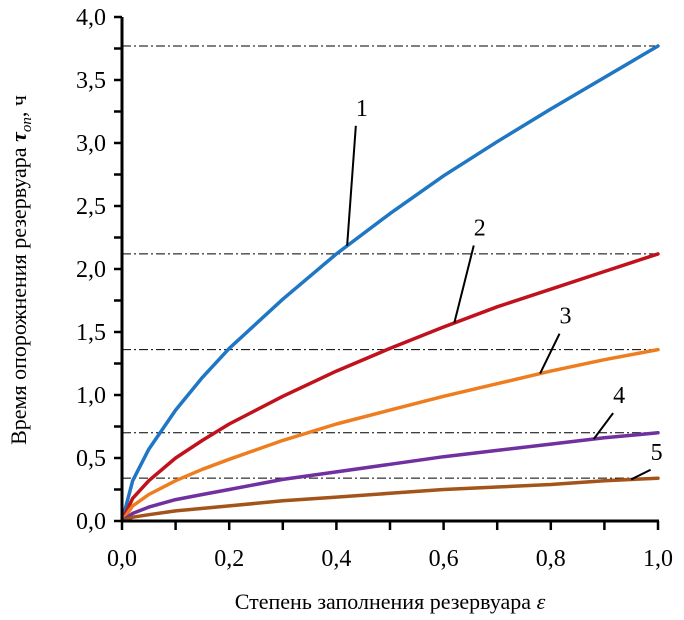 Image resolution: width=684 pixels, height=620 pixels. I want to click on x-tick-label: 0,2, so click(229, 559).